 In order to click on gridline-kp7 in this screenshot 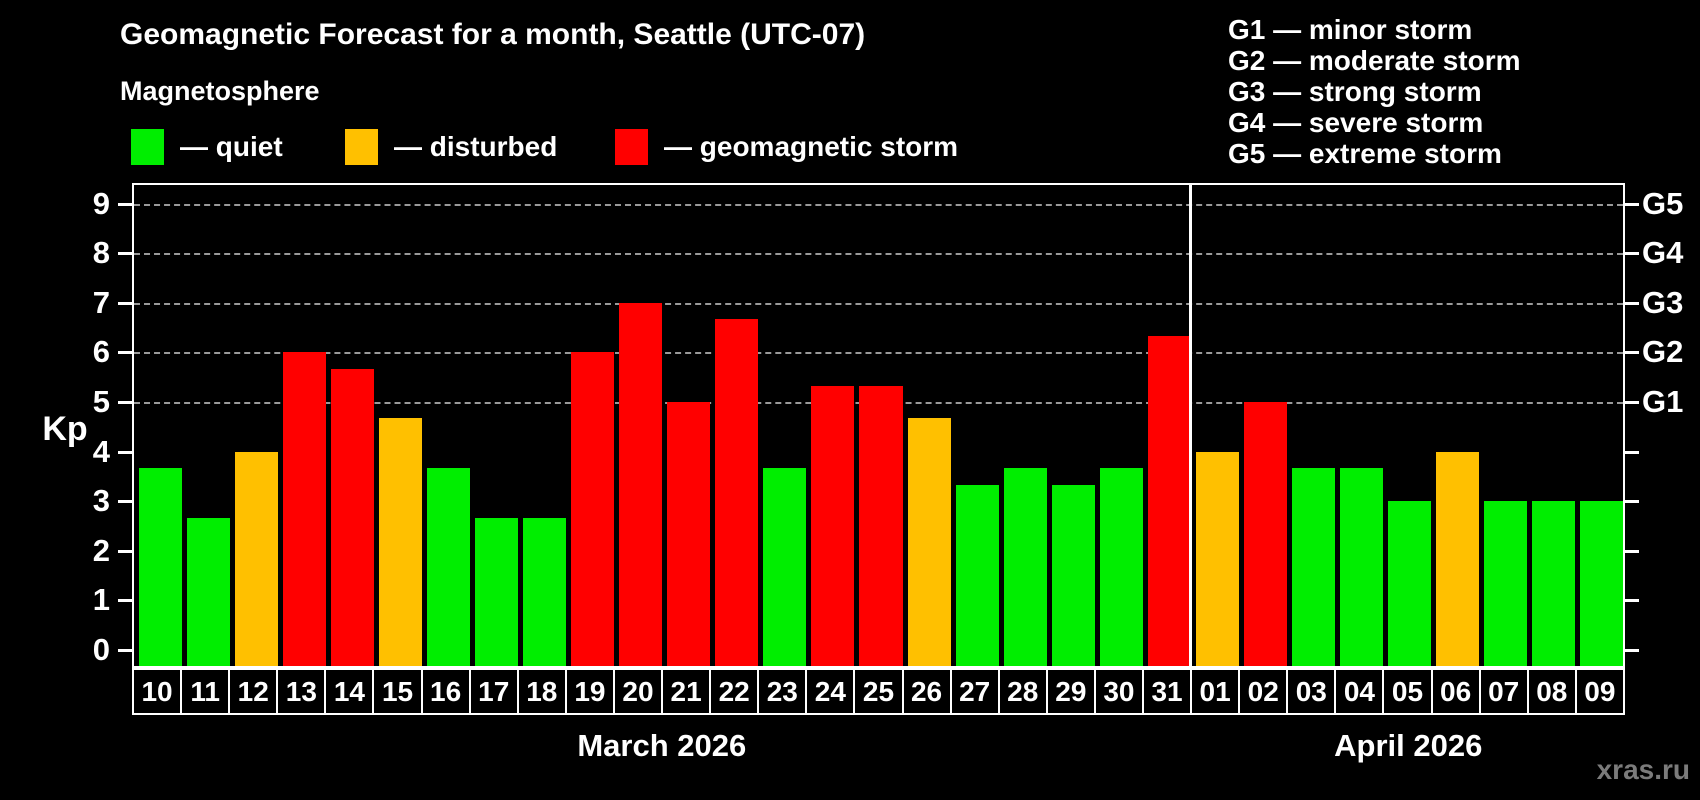, I will do `click(878, 303)`.